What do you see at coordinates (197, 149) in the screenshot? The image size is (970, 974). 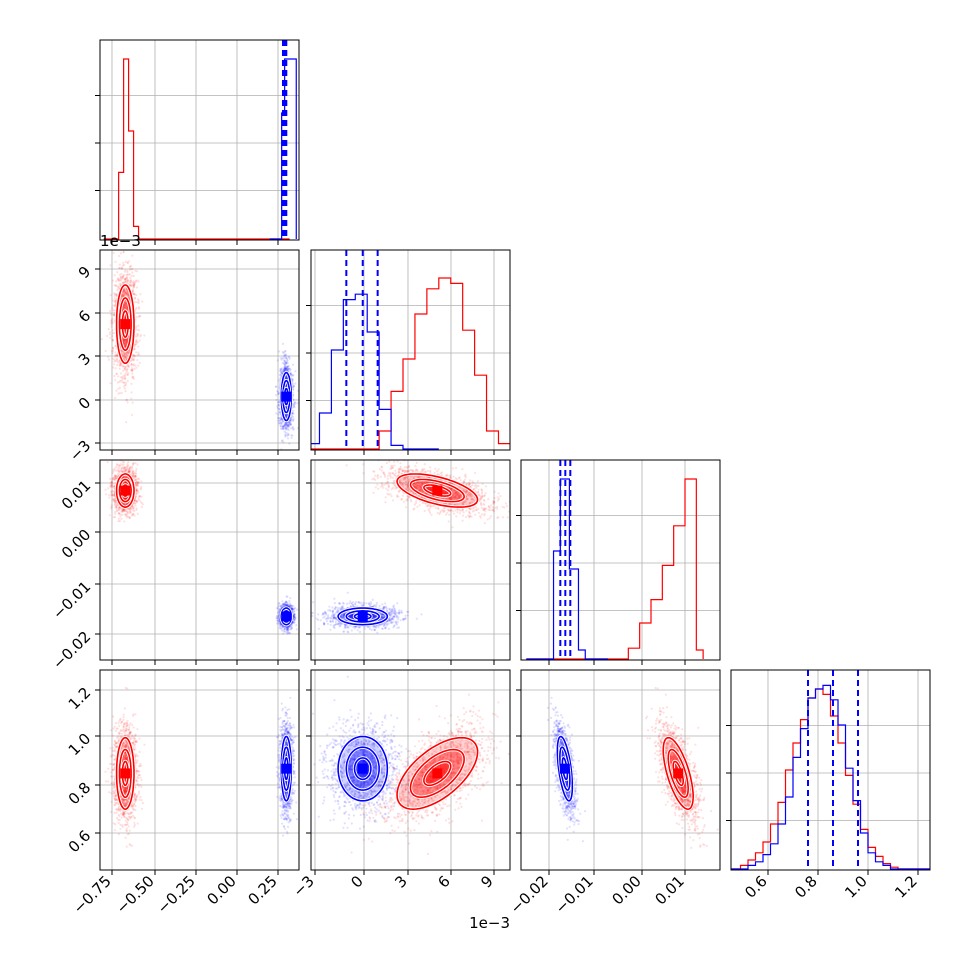 I see `histogram-step` at bounding box center [197, 149].